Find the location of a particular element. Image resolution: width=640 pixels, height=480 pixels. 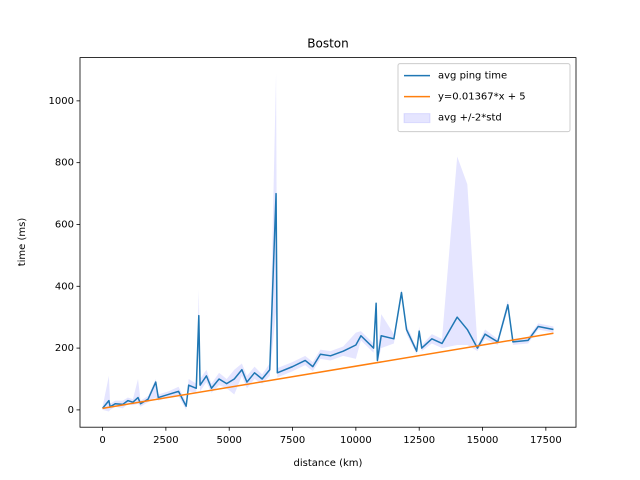

legend-label: avg ping time is located at coordinates (472, 76).